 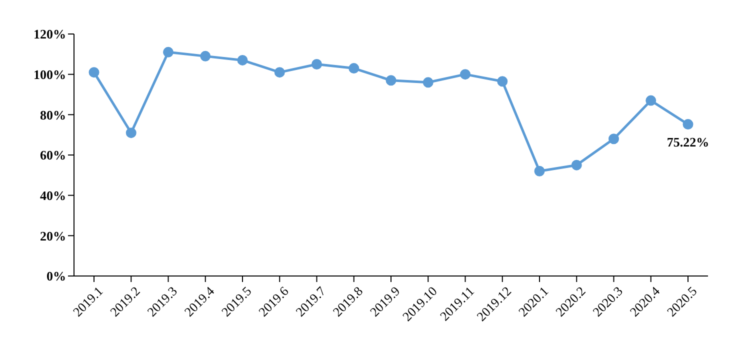 I want to click on y-tick-label: 40%, so click(x=53, y=195).